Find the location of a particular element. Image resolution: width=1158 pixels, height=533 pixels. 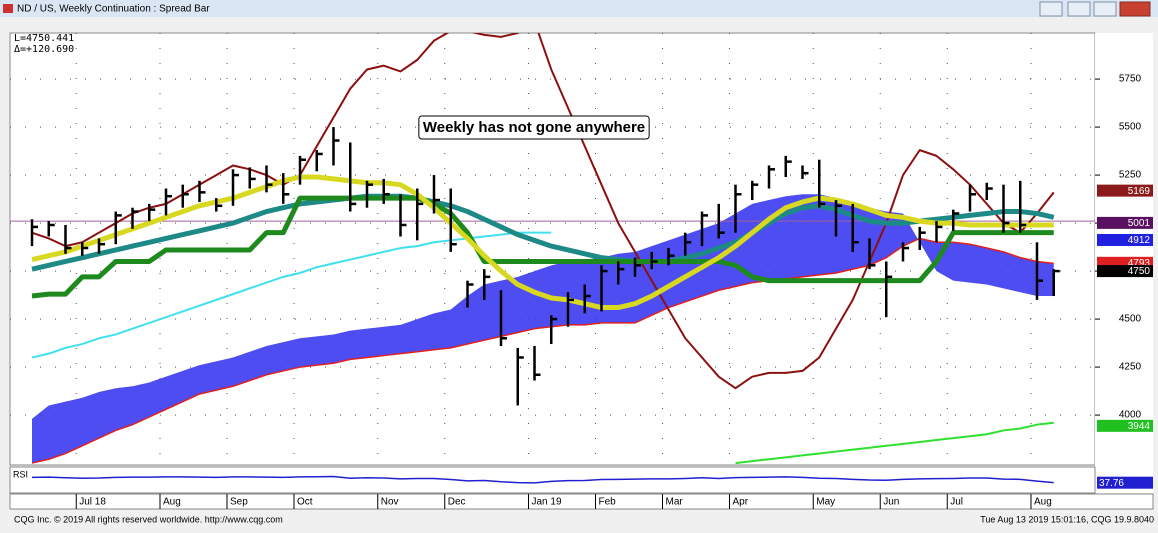

y-tick-label: 5500 is located at coordinates (1130, 127).